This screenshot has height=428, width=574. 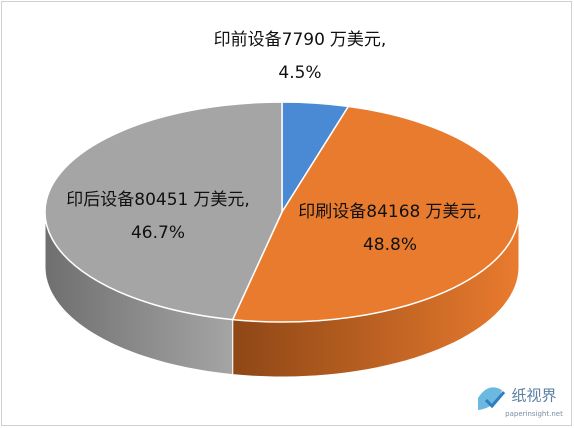 What do you see at coordinates (390, 245) in the screenshot?
I see `label-percent: 48.8%` at bounding box center [390, 245].